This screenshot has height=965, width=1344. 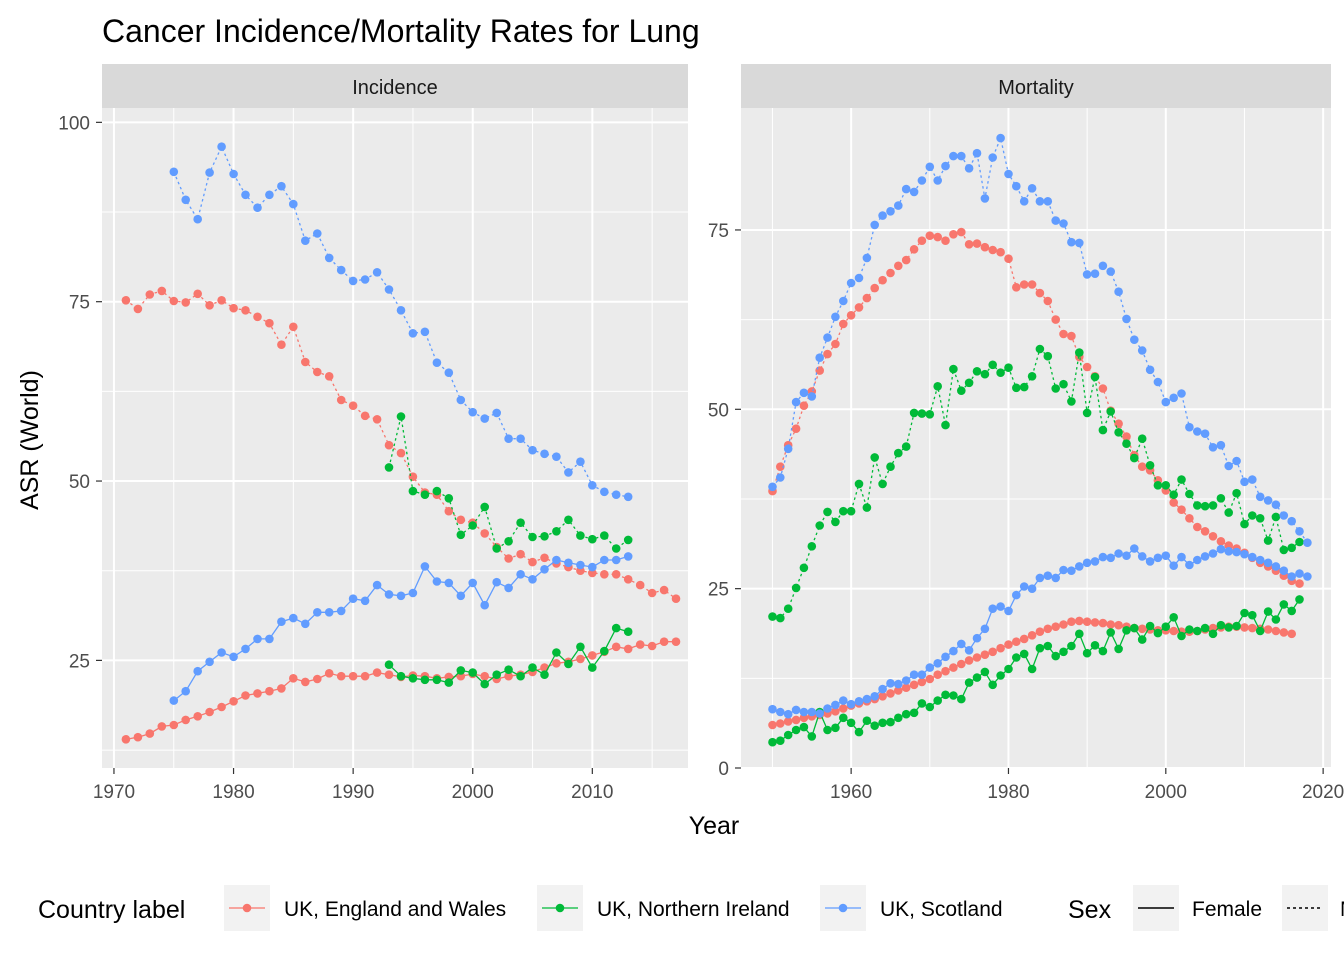 What do you see at coordinates (395, 909) in the screenshot?
I see `legend-uk-england-and-wales-label: UK, England and Wales` at bounding box center [395, 909].